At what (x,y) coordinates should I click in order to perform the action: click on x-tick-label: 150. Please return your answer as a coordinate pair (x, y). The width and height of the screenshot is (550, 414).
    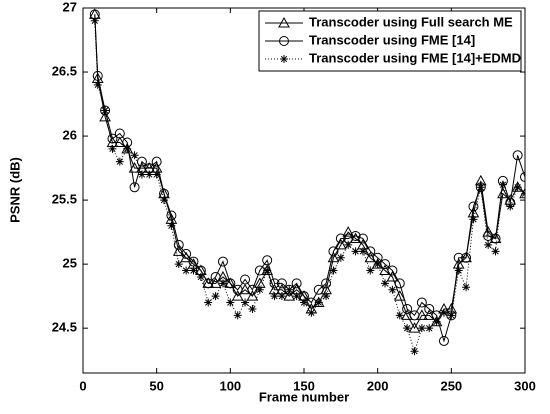
    Looking at the image, I should click on (304, 385).